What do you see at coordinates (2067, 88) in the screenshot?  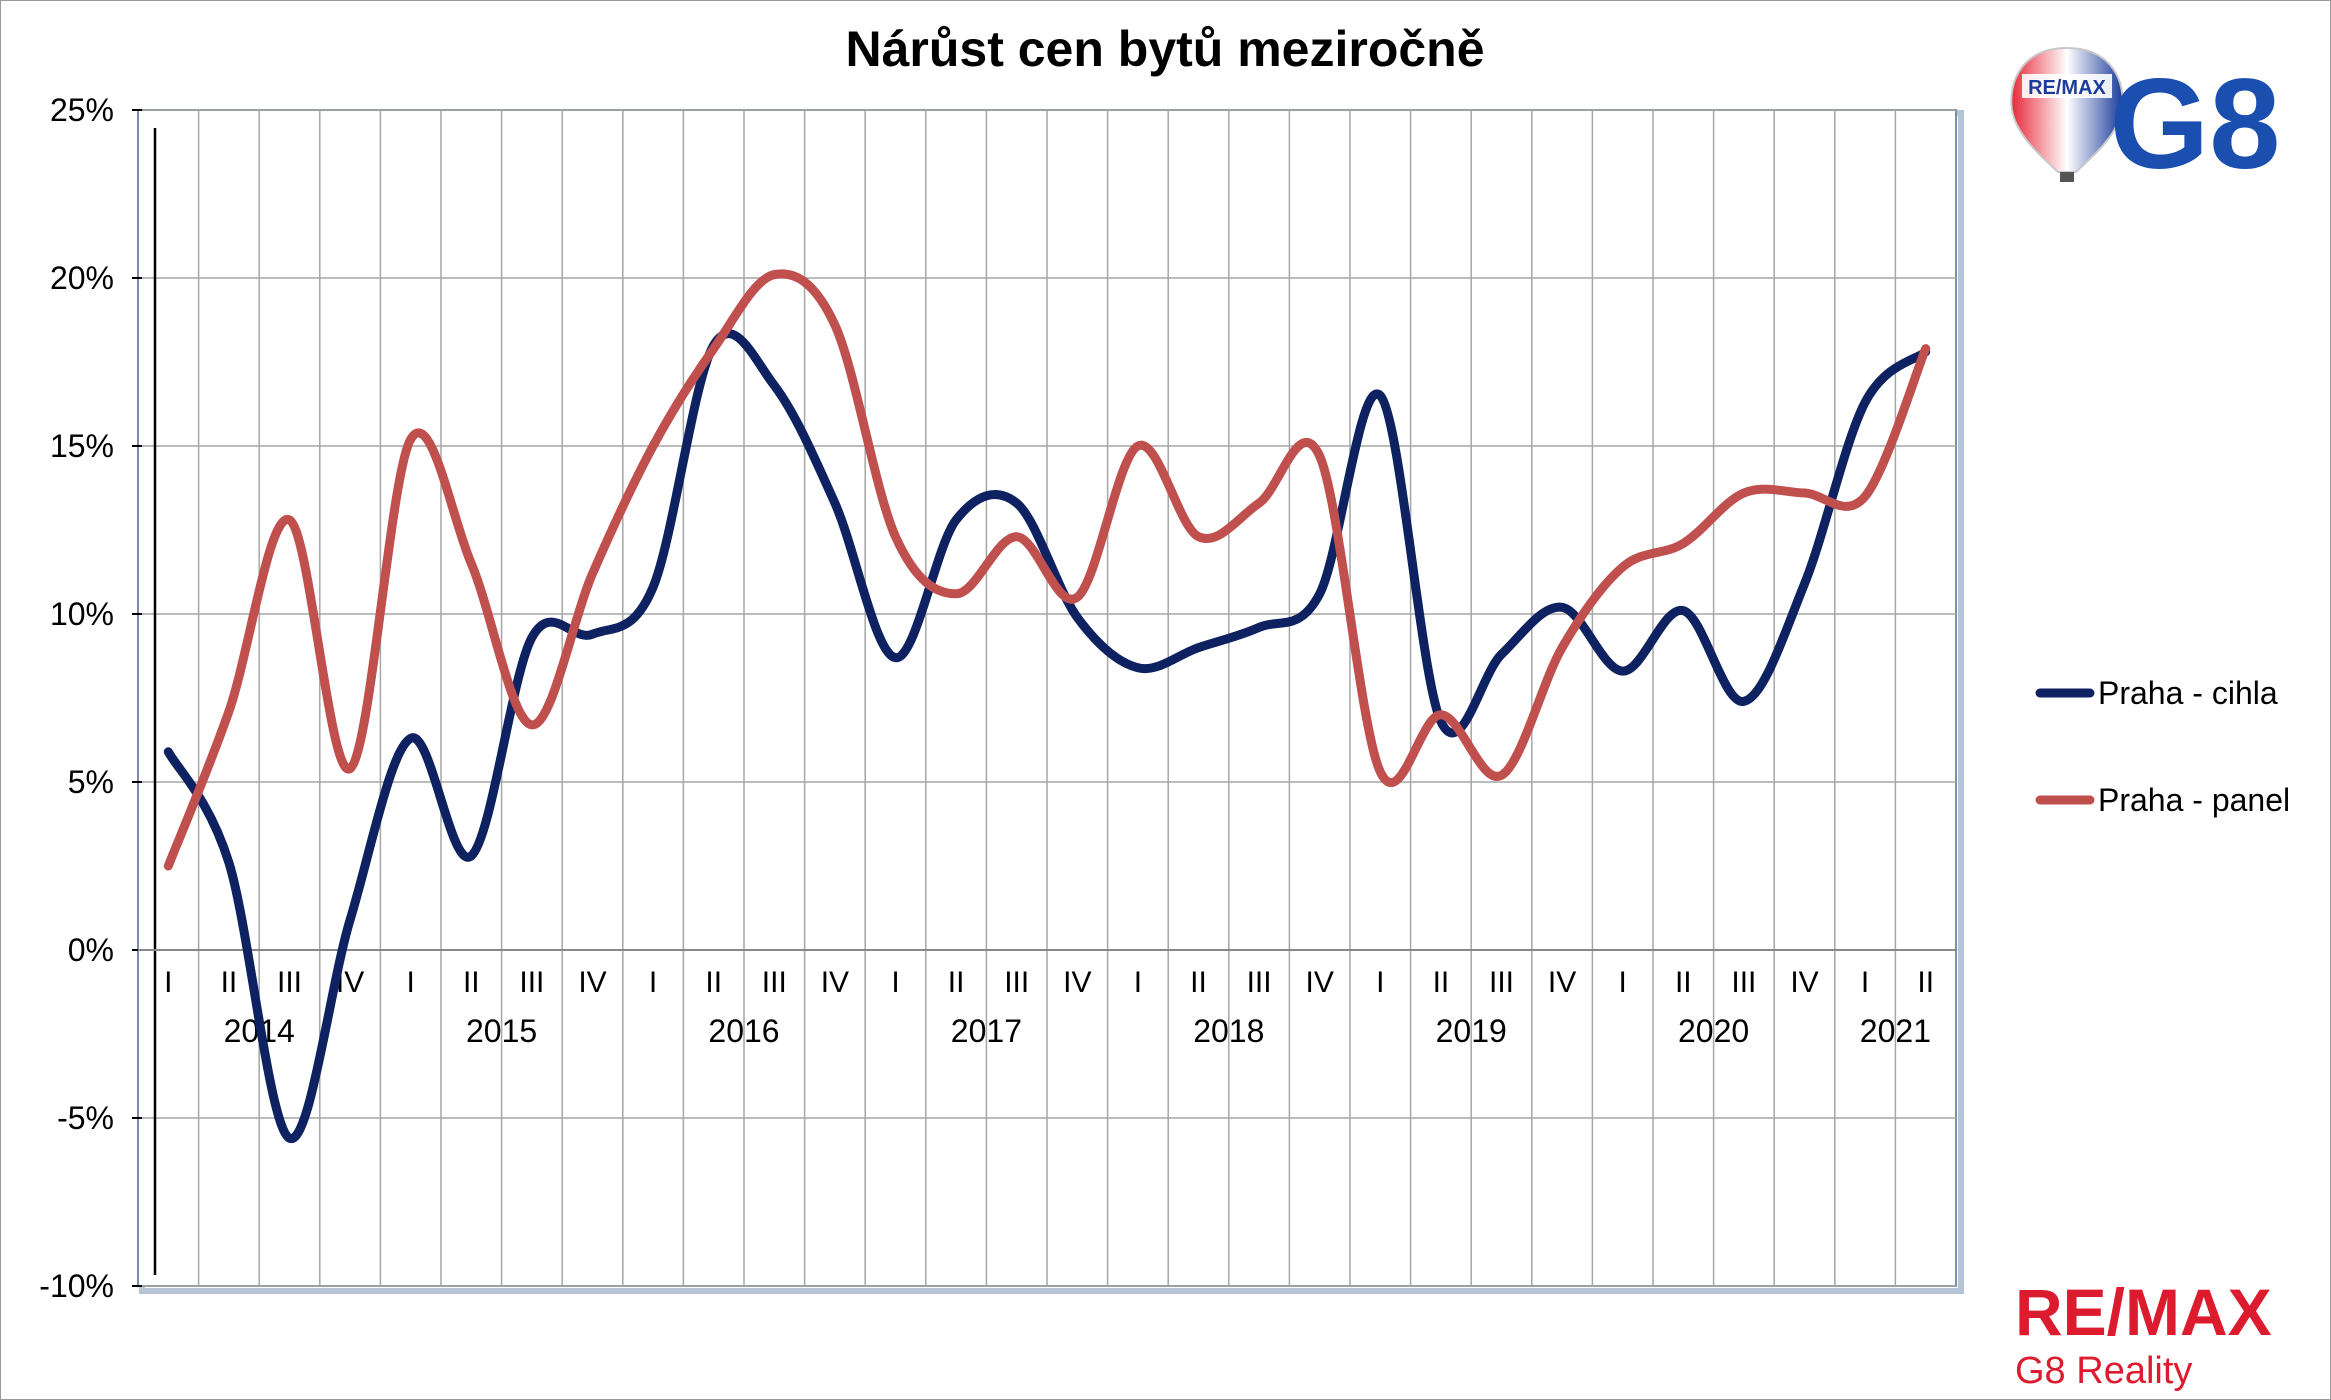 I see `balloon-text: RE/MAX` at bounding box center [2067, 88].